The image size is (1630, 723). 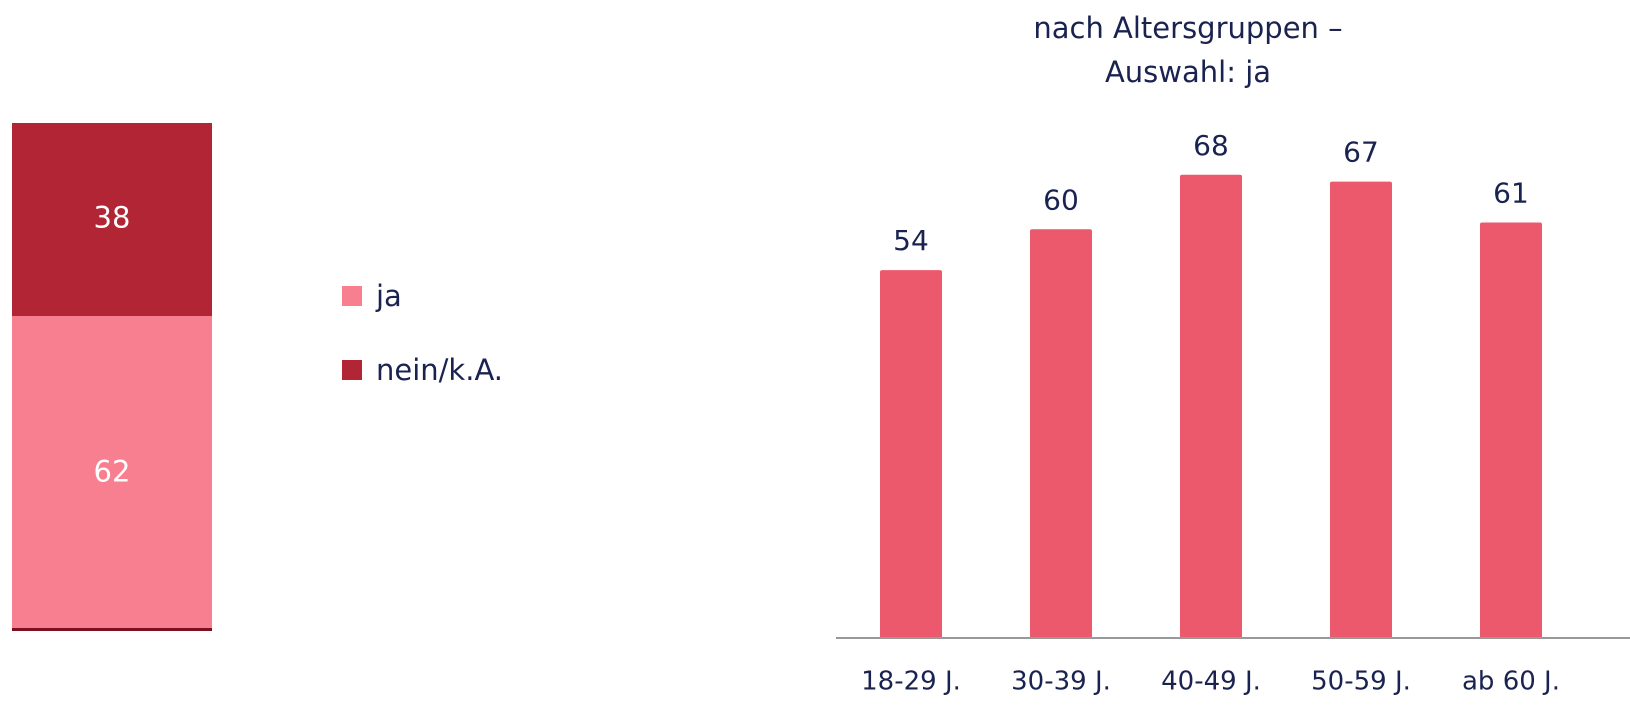 I want to click on x-tick-label: ab 60 J., so click(x=1511, y=682).